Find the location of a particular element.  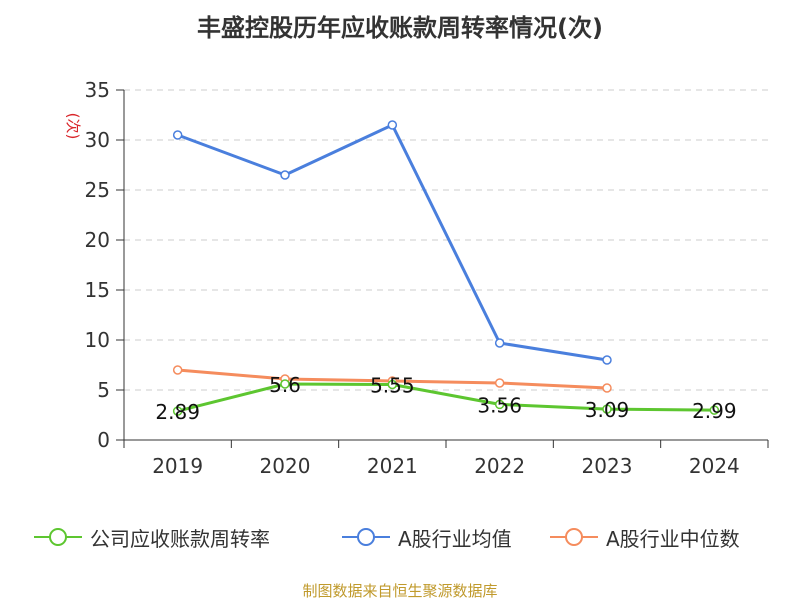

x-tick-label: 2022 is located at coordinates (499, 466).